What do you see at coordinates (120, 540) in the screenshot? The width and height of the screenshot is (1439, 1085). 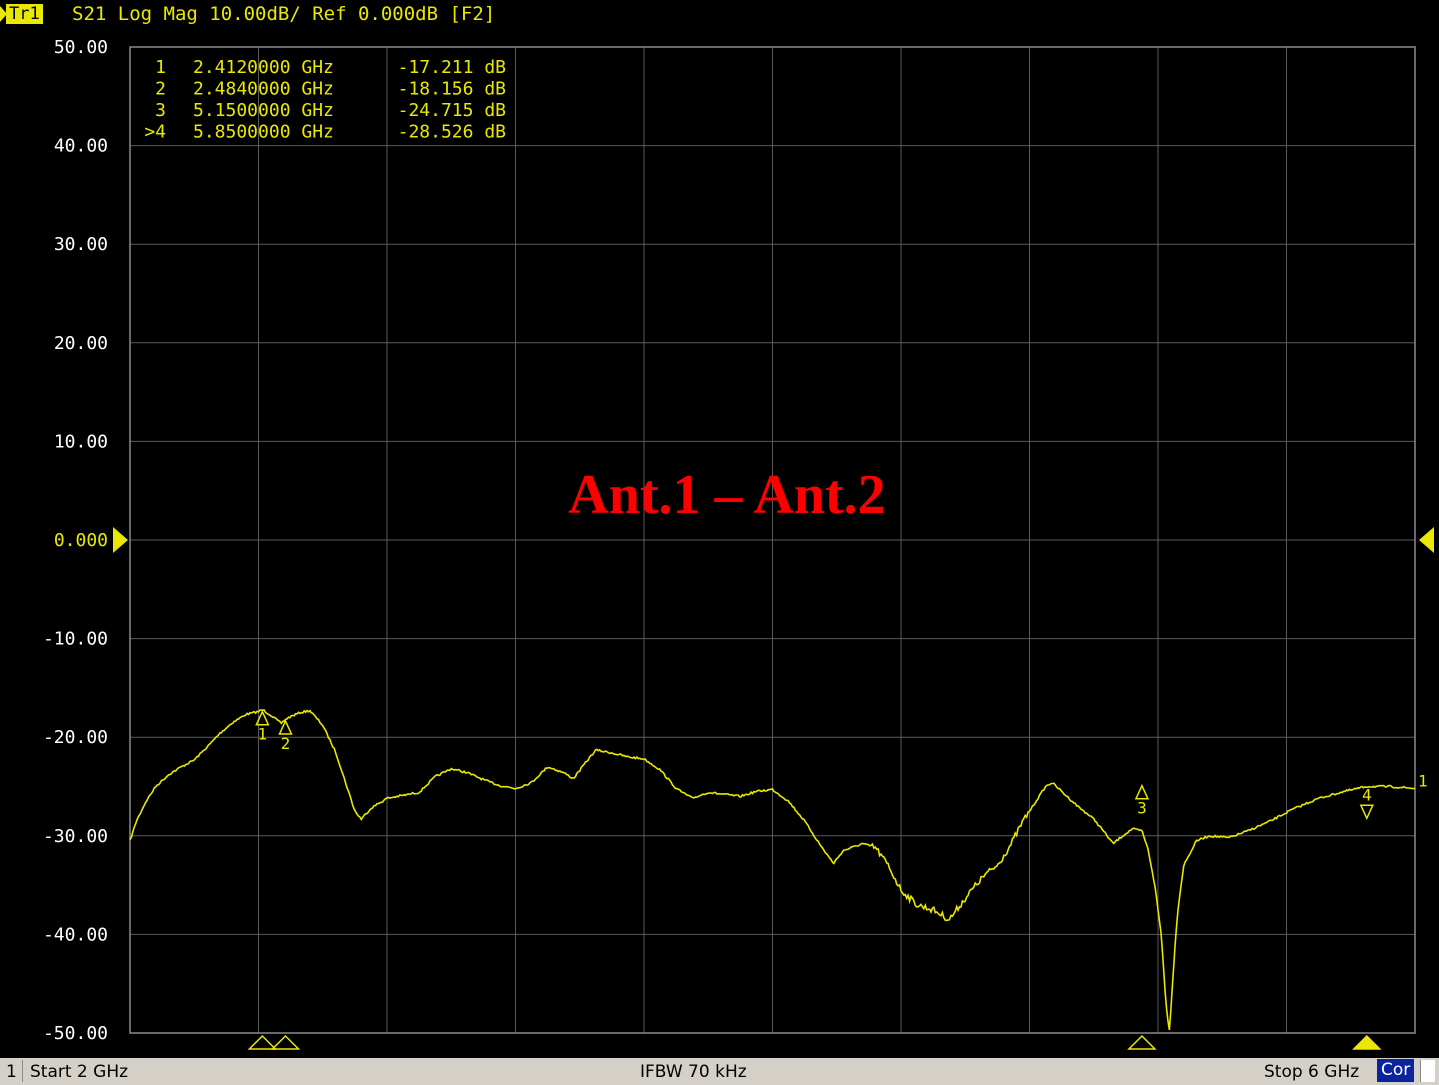 I see `reference-left-arrow-icon` at bounding box center [120, 540].